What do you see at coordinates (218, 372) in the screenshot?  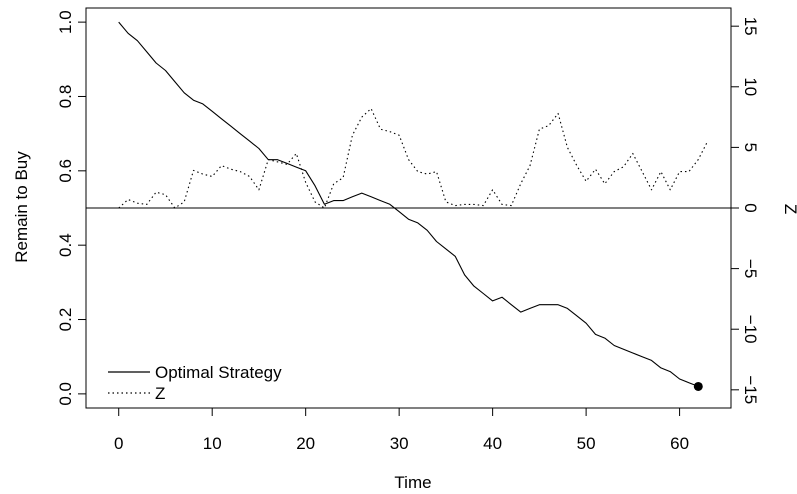 I see `legend-label-optimal-strategy: Optimal Strategy` at bounding box center [218, 372].